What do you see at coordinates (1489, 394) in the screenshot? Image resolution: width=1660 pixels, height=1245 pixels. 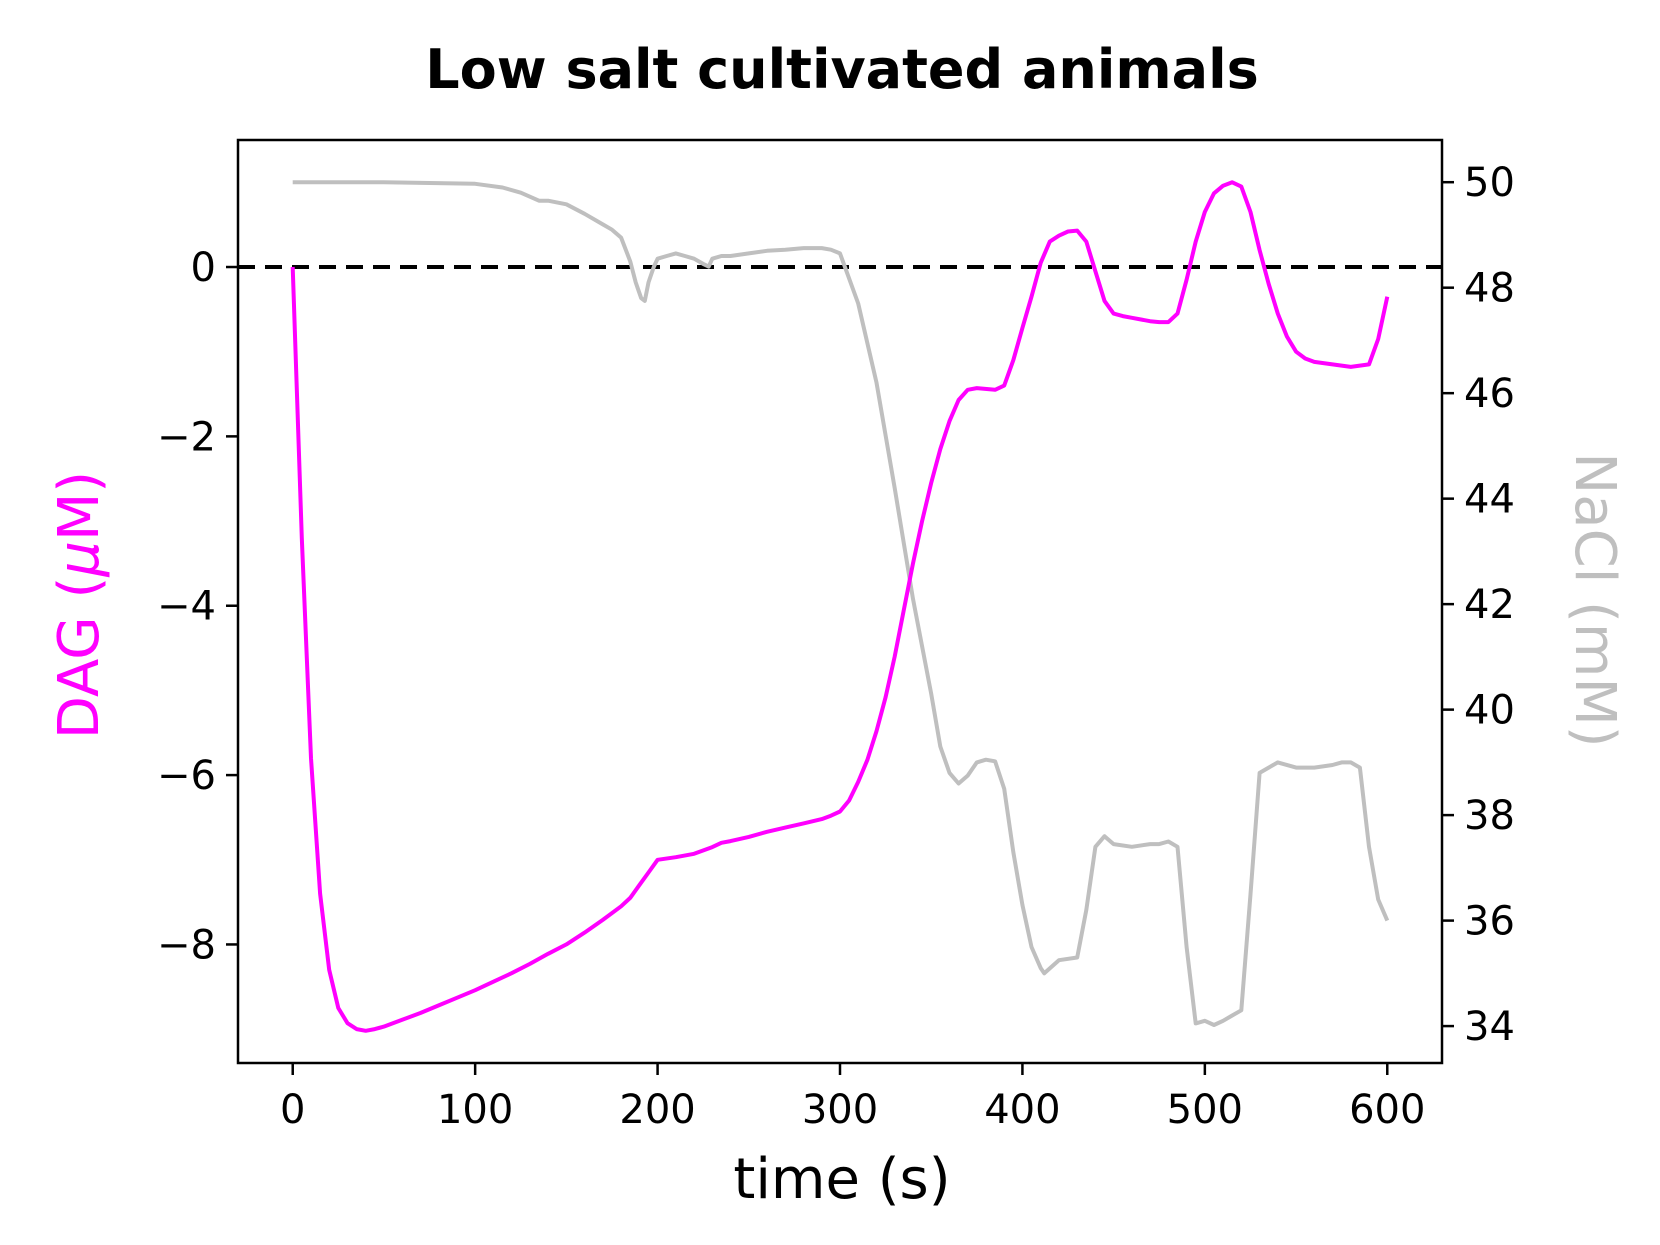 I see `right-y-tick-label: 46` at bounding box center [1489, 394].